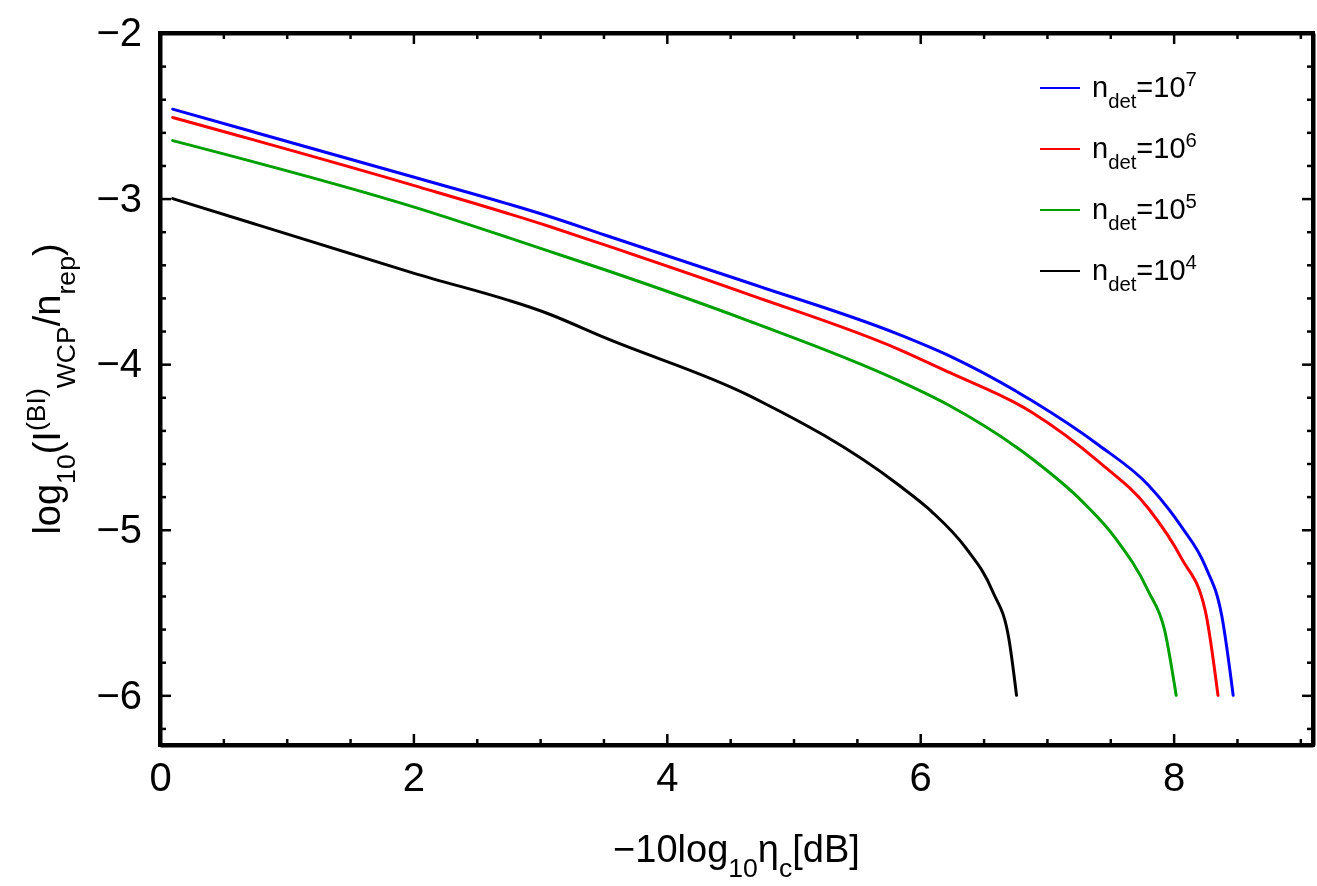 The height and width of the screenshot is (886, 1317). I want to click on legend-label: n$_{det}$=10$^{6}$, so click(1144, 151).